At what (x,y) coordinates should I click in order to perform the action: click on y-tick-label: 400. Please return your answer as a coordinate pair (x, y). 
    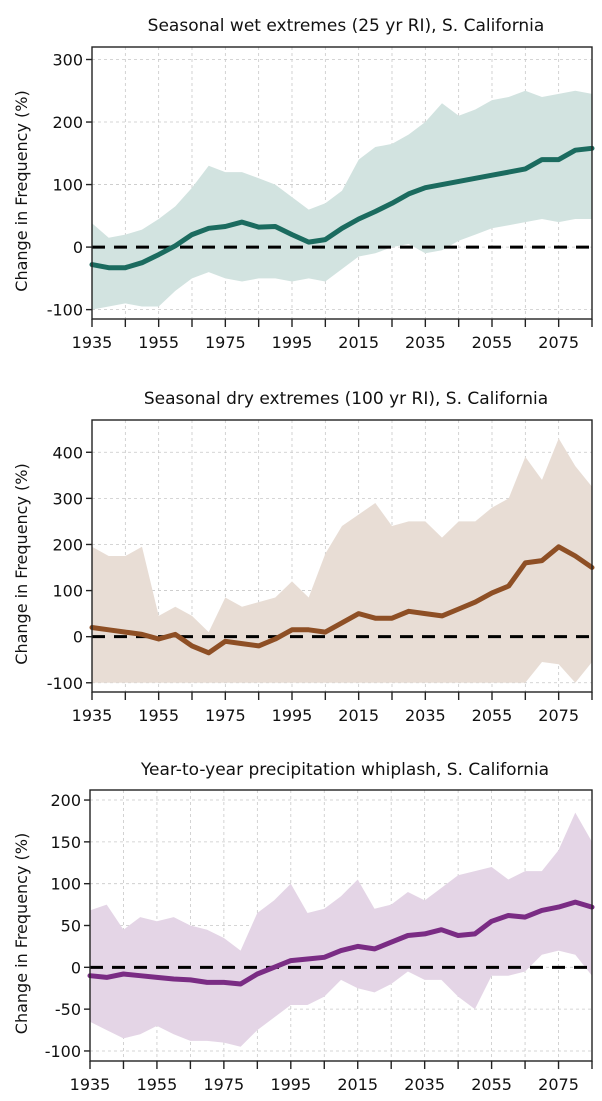
    Looking at the image, I should click on (67, 452).